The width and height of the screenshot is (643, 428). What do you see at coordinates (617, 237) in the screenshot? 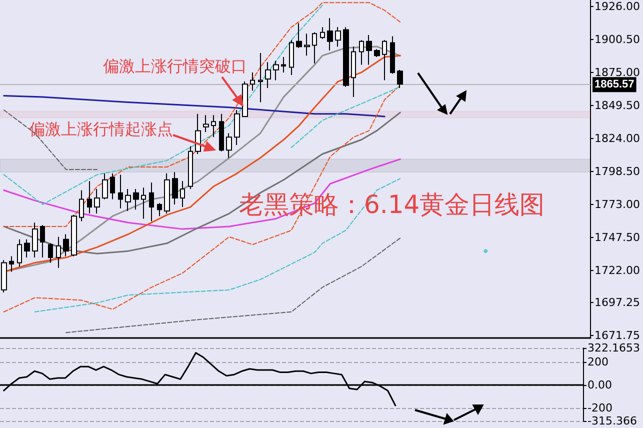
I see `y-tick-label: 1747.50` at bounding box center [617, 237].